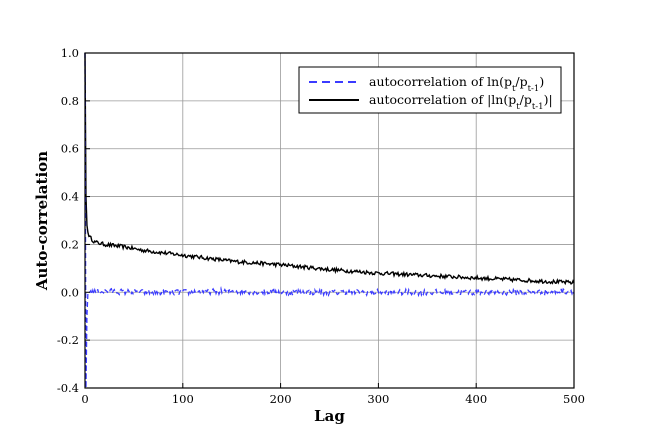 Image resolution: width=654 pixels, height=437 pixels. What do you see at coordinates (70, 292) in the screenshot?
I see `y-tick-label: 0.0` at bounding box center [70, 292].